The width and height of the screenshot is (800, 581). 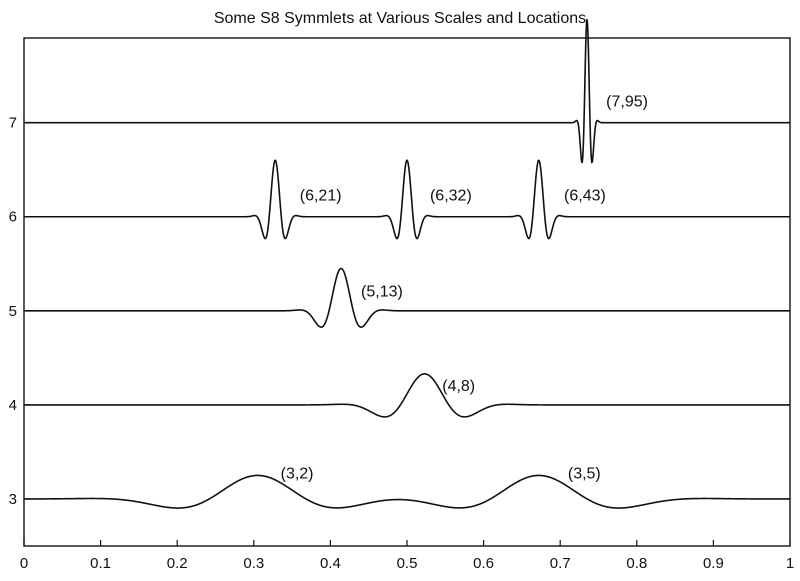 What do you see at coordinates (451, 196) in the screenshot?
I see `wavelet-annotation: (6,32)` at bounding box center [451, 196].